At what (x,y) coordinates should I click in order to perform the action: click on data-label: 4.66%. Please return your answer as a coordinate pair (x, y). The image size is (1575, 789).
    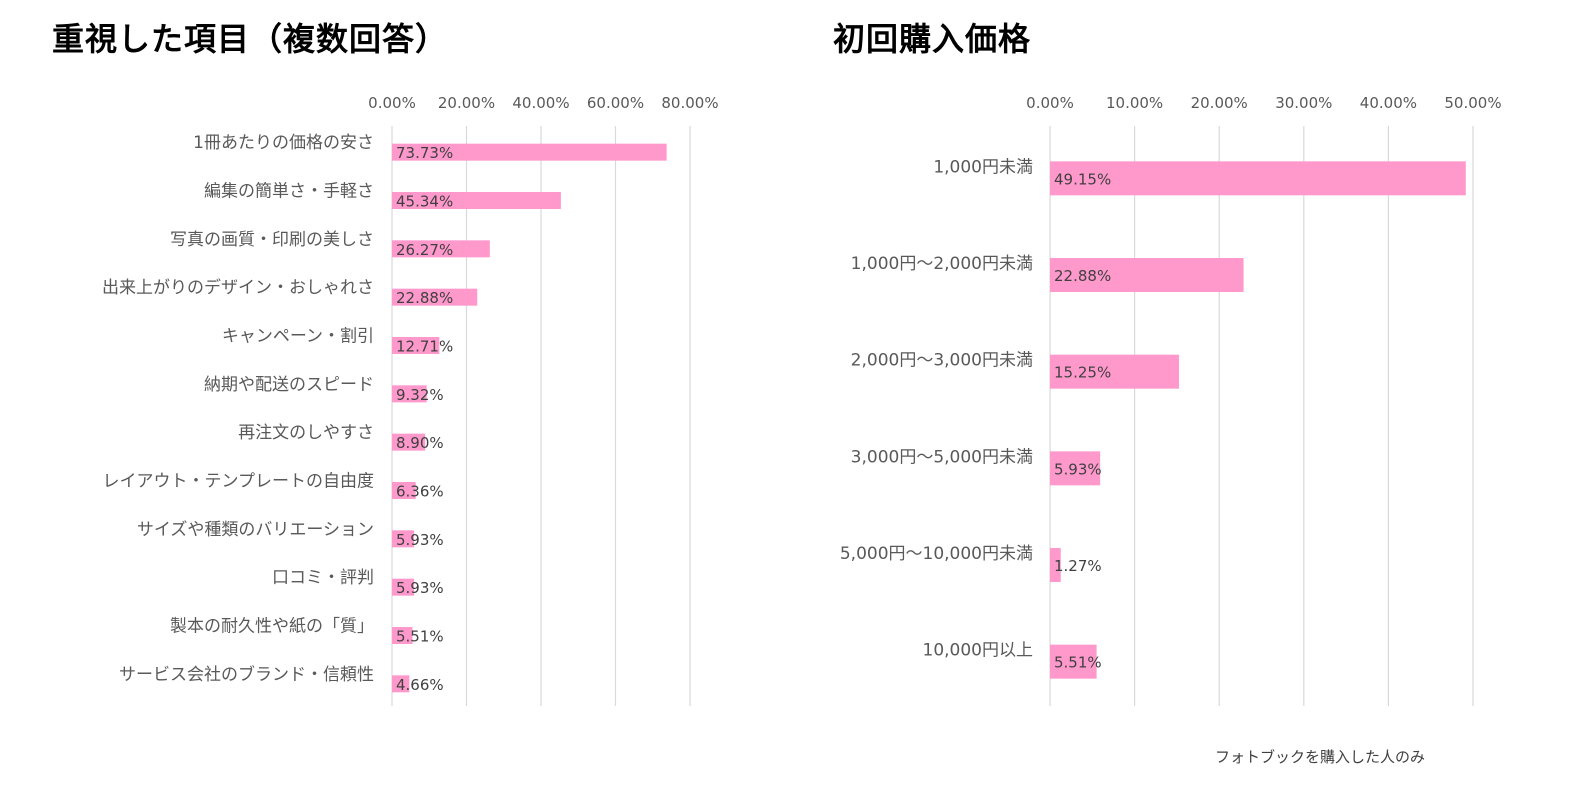
    Looking at the image, I should click on (420, 685).